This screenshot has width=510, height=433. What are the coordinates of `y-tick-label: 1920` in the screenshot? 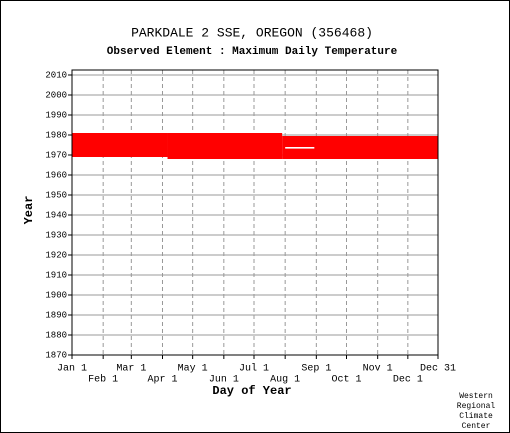 It's located at (56, 255).